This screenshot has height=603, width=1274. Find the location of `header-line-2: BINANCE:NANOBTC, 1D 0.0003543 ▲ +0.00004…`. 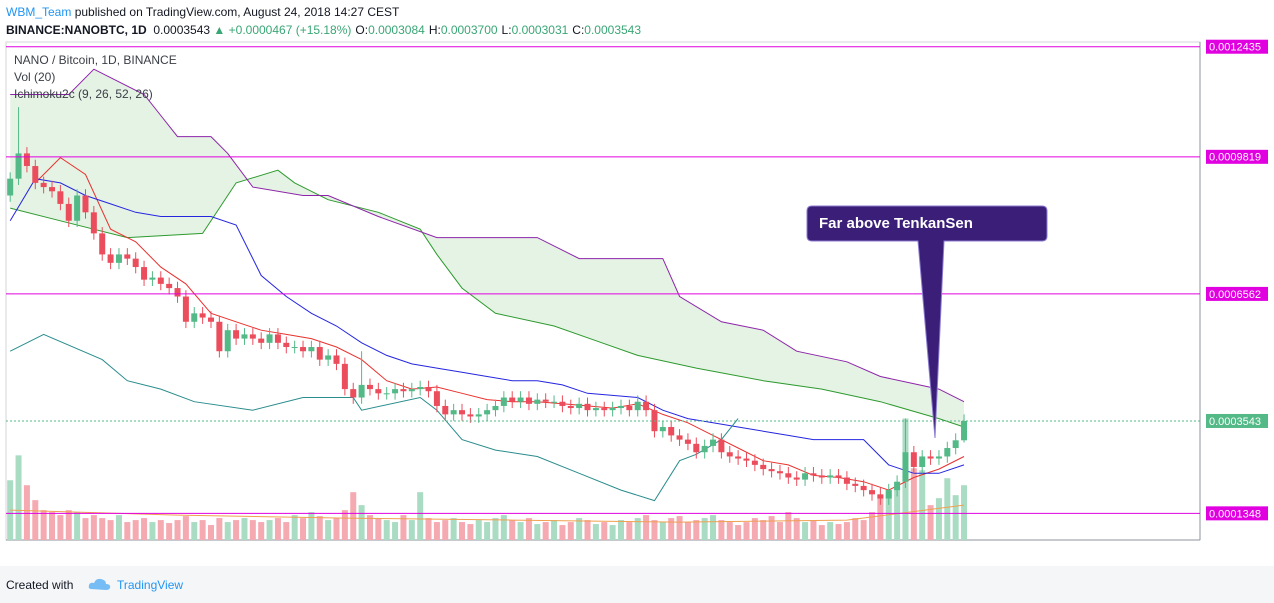

header-line-2: BINANCE:NANOBTC, 1D 0.0003543 ▲ +0.00004… is located at coordinates (323, 30).